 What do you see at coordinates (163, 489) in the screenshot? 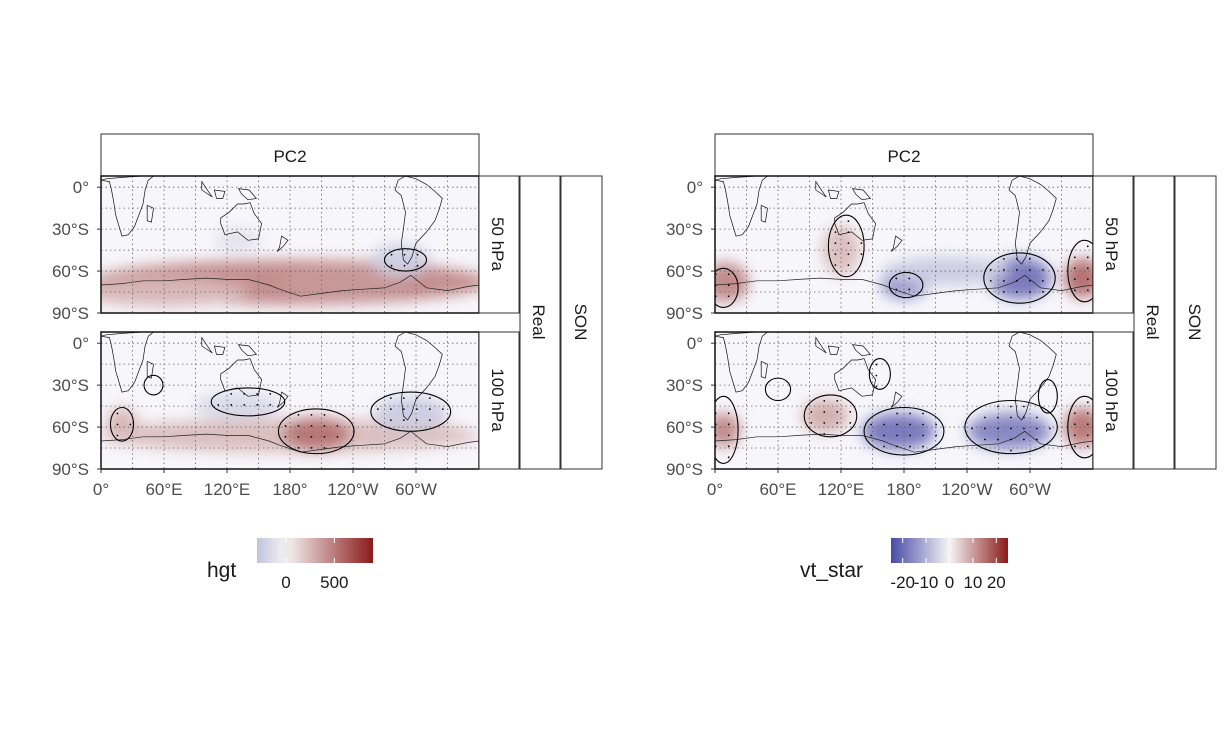
I see `x-tick-label: 60°E` at bounding box center [163, 489].